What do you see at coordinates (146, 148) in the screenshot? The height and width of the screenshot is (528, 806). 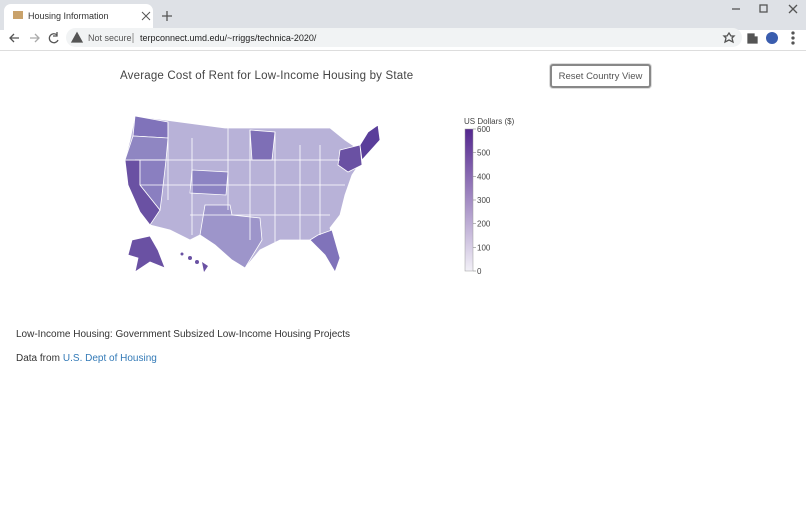 I see `state-or` at bounding box center [146, 148].